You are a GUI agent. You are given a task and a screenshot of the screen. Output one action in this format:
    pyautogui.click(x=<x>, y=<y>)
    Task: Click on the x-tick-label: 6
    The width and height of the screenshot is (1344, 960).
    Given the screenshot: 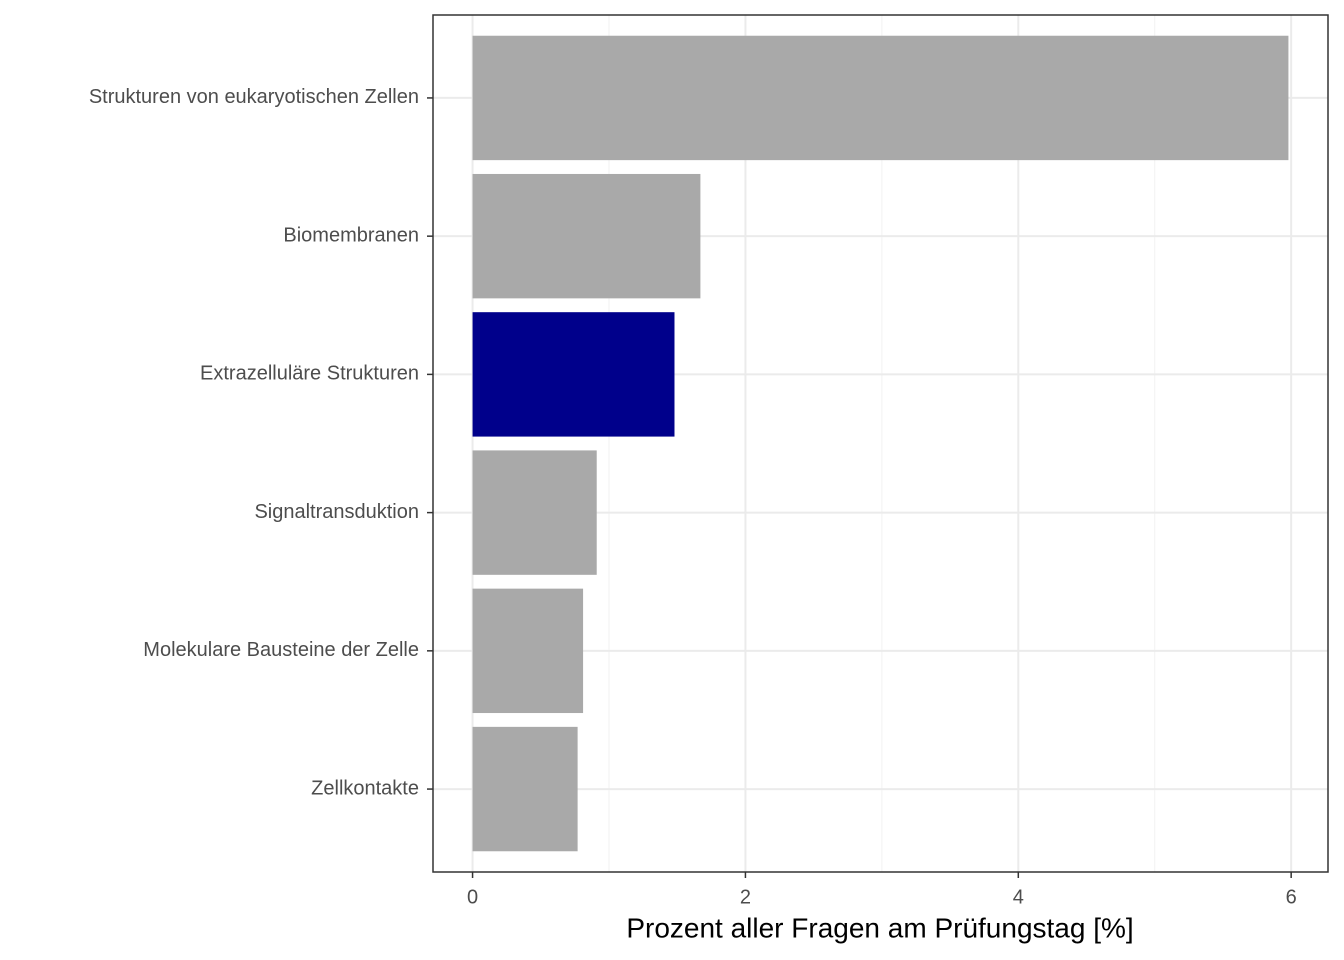 What is the action you would take?
    pyautogui.click(x=1291, y=897)
    